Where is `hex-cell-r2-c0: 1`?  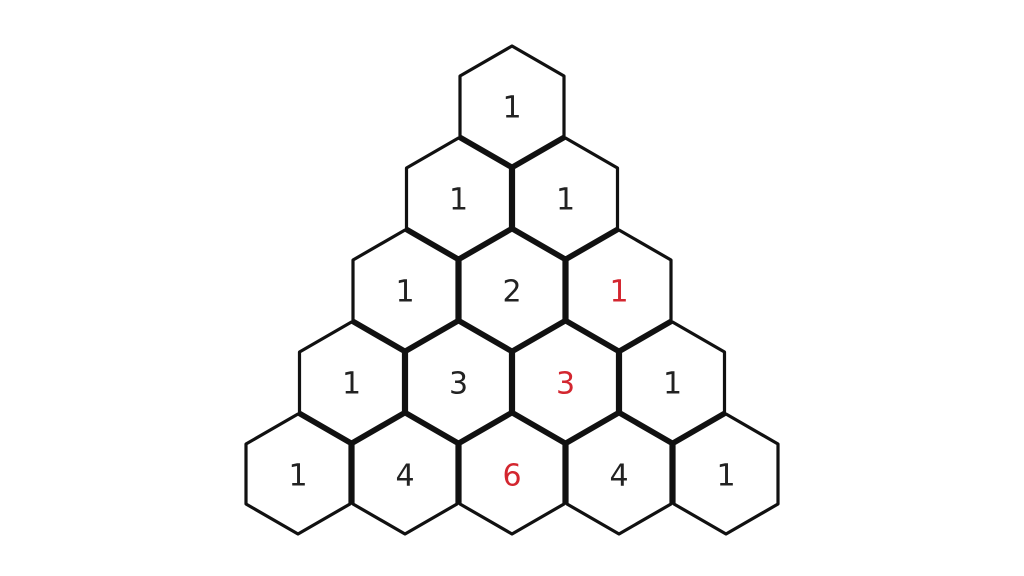 hex-cell-r2-c0: 1 is located at coordinates (405, 290).